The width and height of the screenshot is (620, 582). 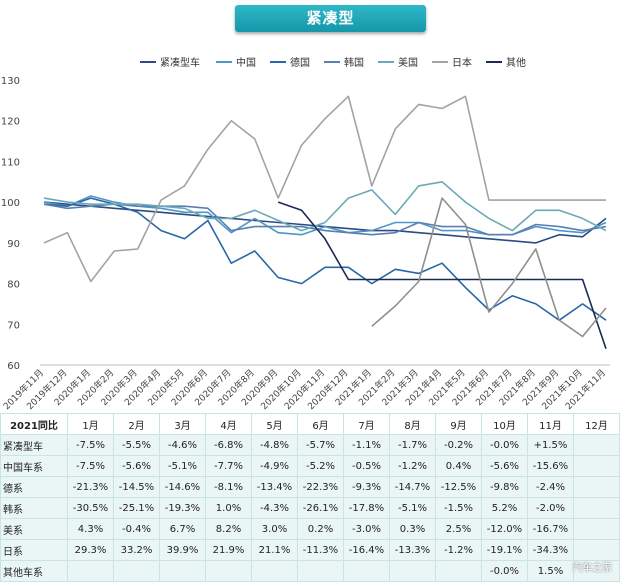 I want to click on table-cell: 33.2%, so click(x=136, y=550).